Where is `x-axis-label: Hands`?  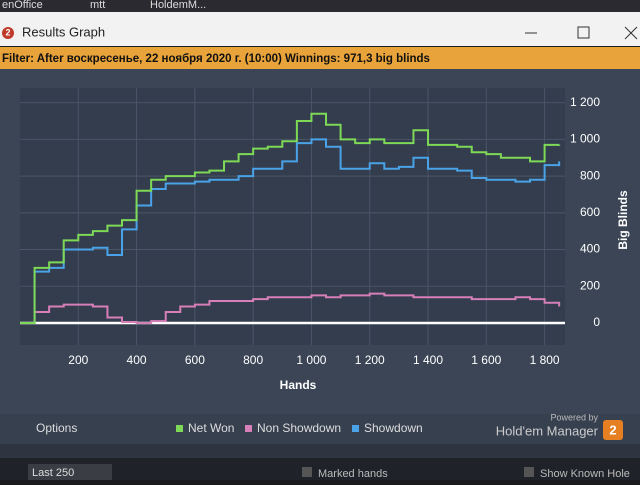 x-axis-label: Hands is located at coordinates (298, 385).